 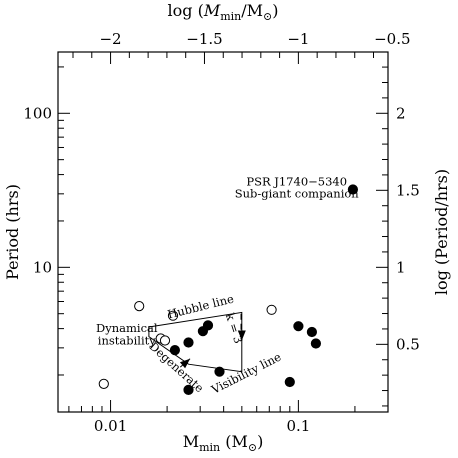 I want to click on top-tick-label: −2, so click(x=110, y=39).